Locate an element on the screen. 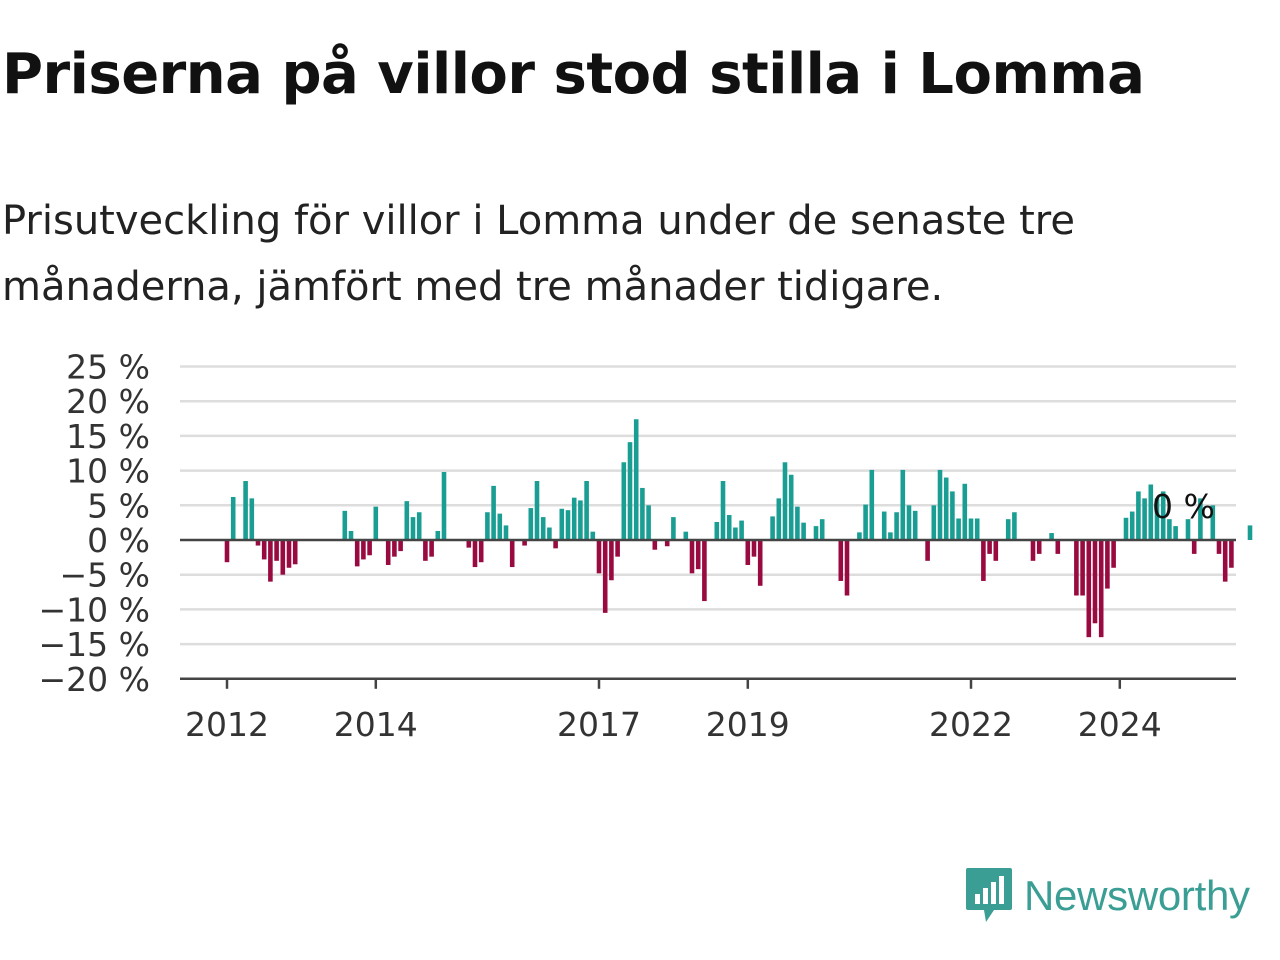 The height and width of the screenshot is (960, 1280). x-tick-label: 2024 is located at coordinates (1120, 724).